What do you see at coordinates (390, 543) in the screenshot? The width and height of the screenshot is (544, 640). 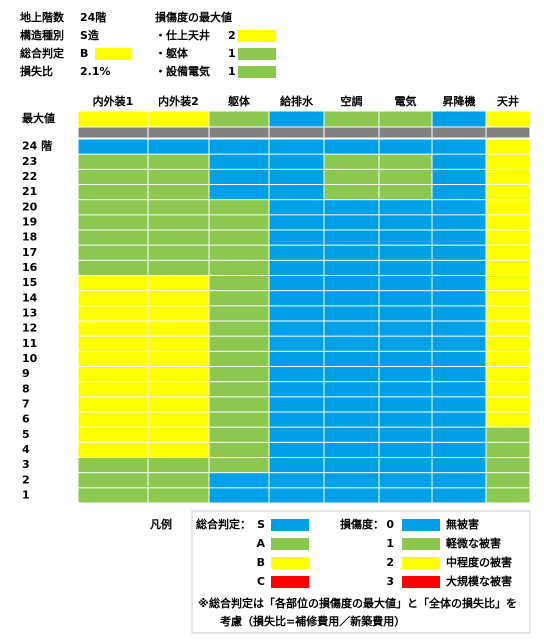 I see `legend-level: 1` at bounding box center [390, 543].